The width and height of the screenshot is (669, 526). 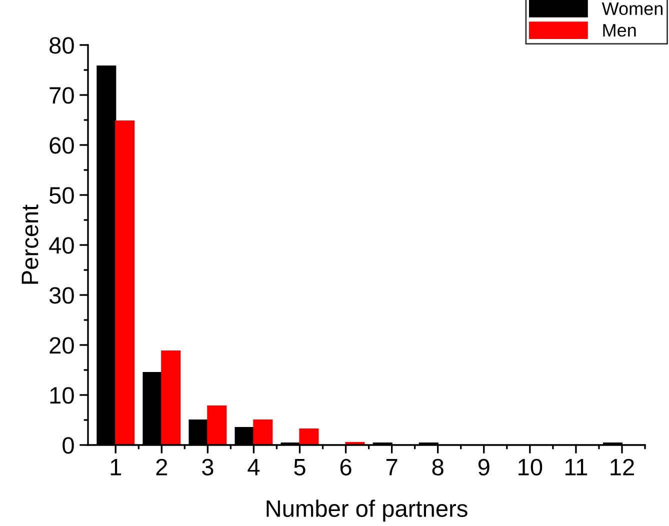 I want to click on y-tick-label: 80, so click(x=62, y=45).